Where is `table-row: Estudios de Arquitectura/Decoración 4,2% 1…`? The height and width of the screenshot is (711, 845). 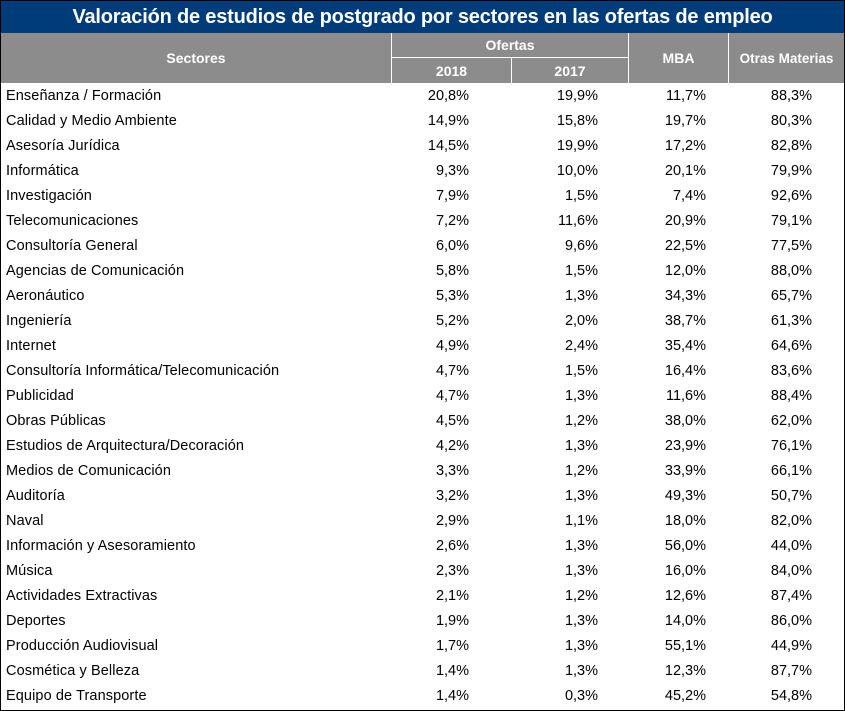 table-row: Estudios de Arquitectura/Decoración 4,2% 1… is located at coordinates (422, 445).